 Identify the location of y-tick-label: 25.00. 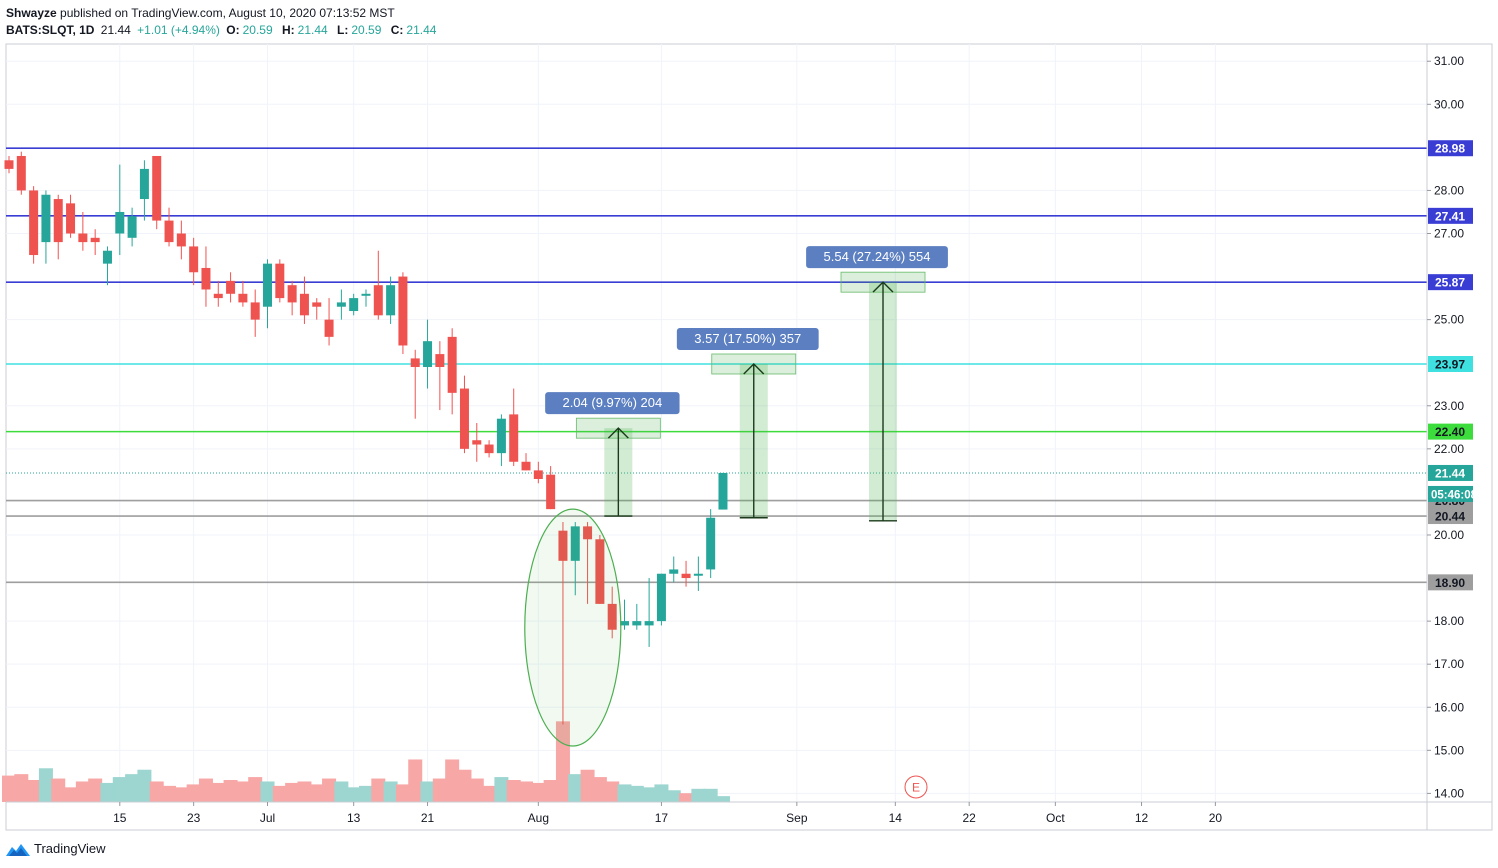
(1449, 320).